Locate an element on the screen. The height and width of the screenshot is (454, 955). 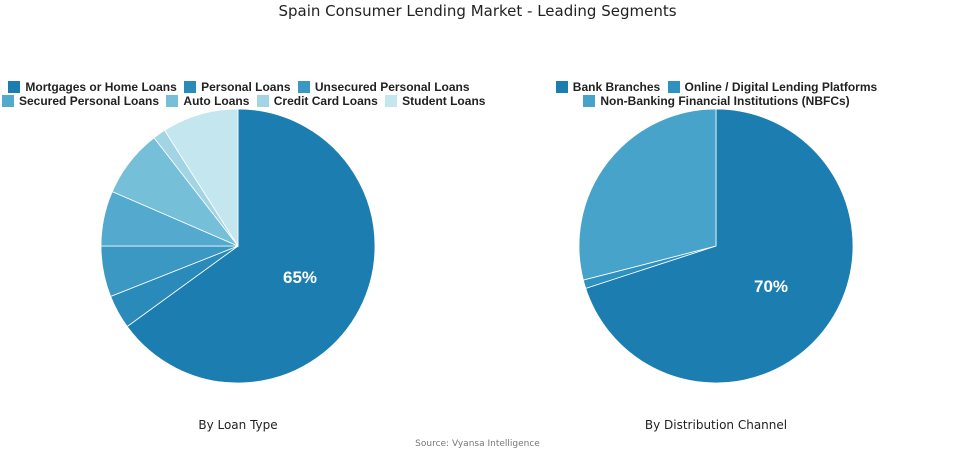
legend-item: Online / Digital Lending Platforms is located at coordinates (772, 87).